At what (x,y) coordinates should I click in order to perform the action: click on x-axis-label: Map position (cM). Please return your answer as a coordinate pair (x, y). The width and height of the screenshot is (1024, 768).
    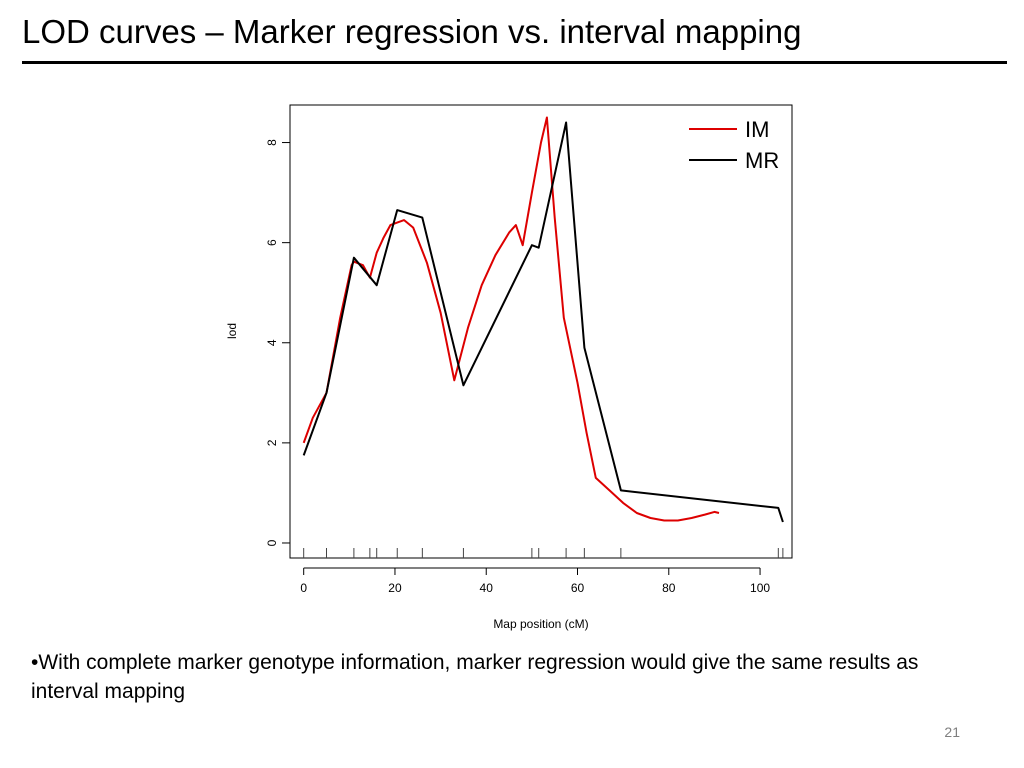
    Looking at the image, I should click on (540, 624).